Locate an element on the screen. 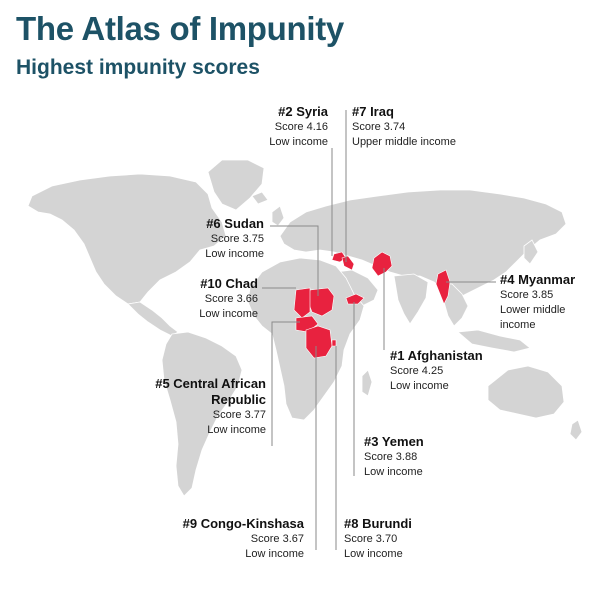 The image size is (600, 600). label-sudan: #6 Sudan Score 3.75 Low income is located at coordinates (234, 239).